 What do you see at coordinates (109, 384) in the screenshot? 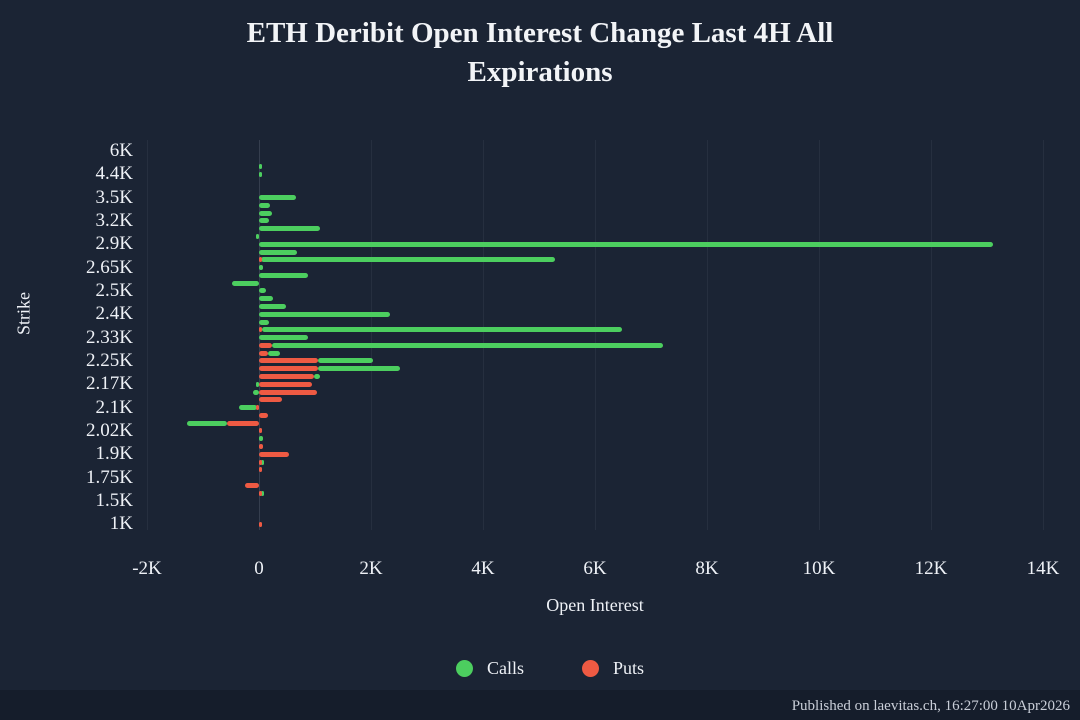
I see `y-tick-label: 2.17K` at bounding box center [109, 384].